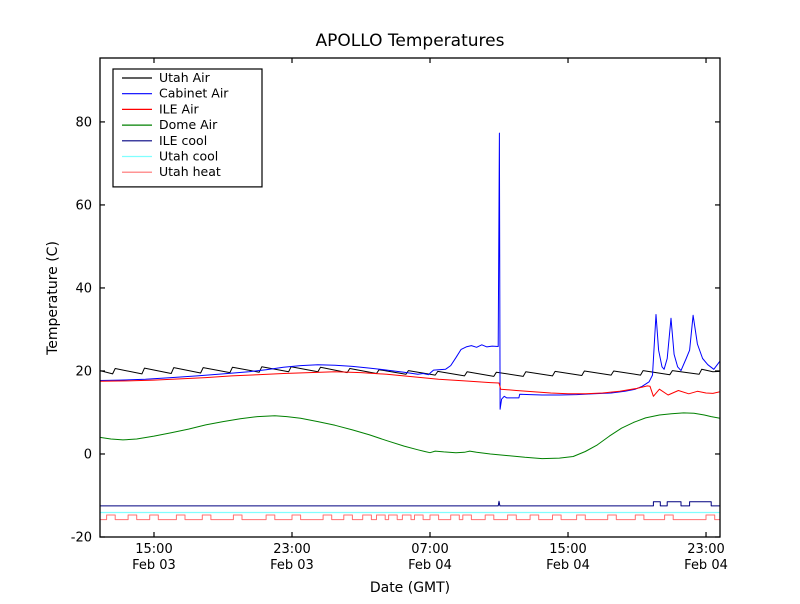 The width and height of the screenshot is (800, 604). What do you see at coordinates (410, 41) in the screenshot?
I see `chart-title: APOLLO Temperatures` at bounding box center [410, 41].